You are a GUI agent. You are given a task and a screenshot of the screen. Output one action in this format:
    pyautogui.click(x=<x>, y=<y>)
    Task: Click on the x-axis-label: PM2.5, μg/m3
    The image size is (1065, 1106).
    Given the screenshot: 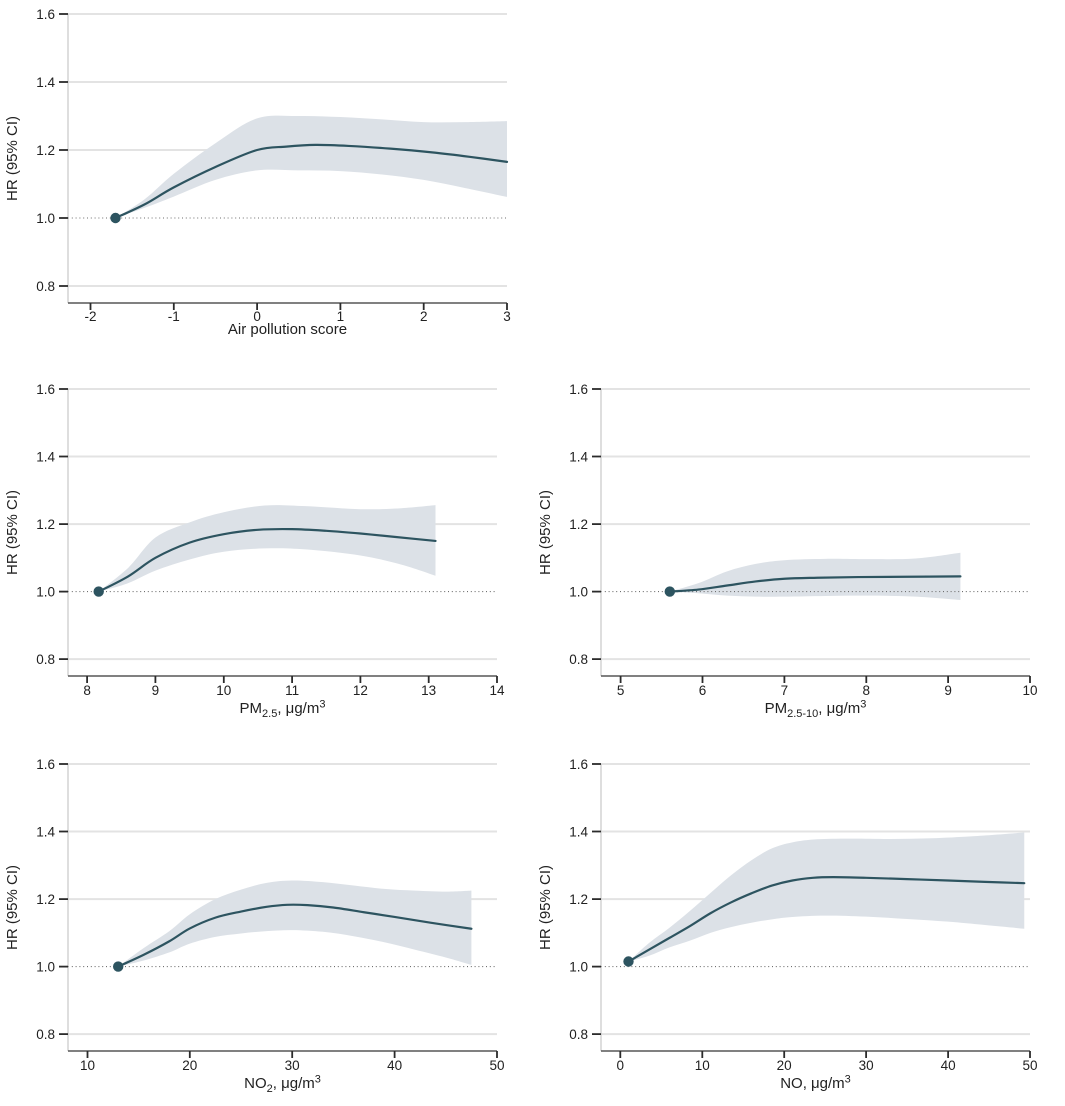 What is the action you would take?
    pyautogui.click(x=283, y=710)
    